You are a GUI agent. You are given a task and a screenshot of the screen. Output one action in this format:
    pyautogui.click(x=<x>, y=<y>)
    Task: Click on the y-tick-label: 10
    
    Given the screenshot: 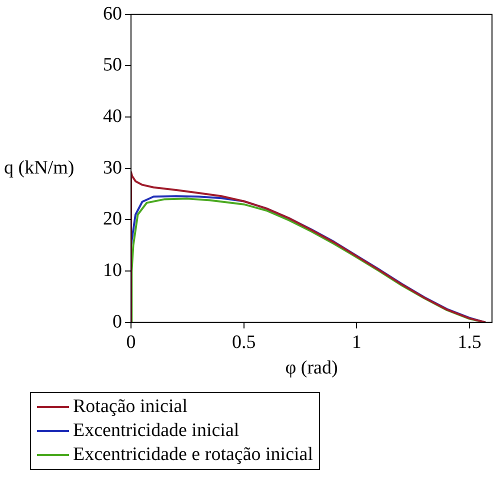 What is the action you would take?
    pyautogui.click(x=112, y=271)
    